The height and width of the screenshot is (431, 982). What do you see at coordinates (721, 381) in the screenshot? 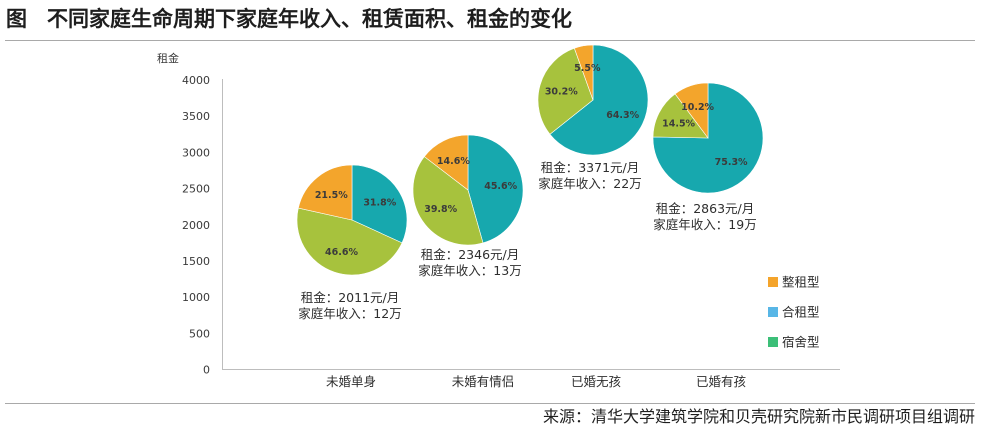
I see `x-category-label: 已婚有孩` at bounding box center [721, 381].